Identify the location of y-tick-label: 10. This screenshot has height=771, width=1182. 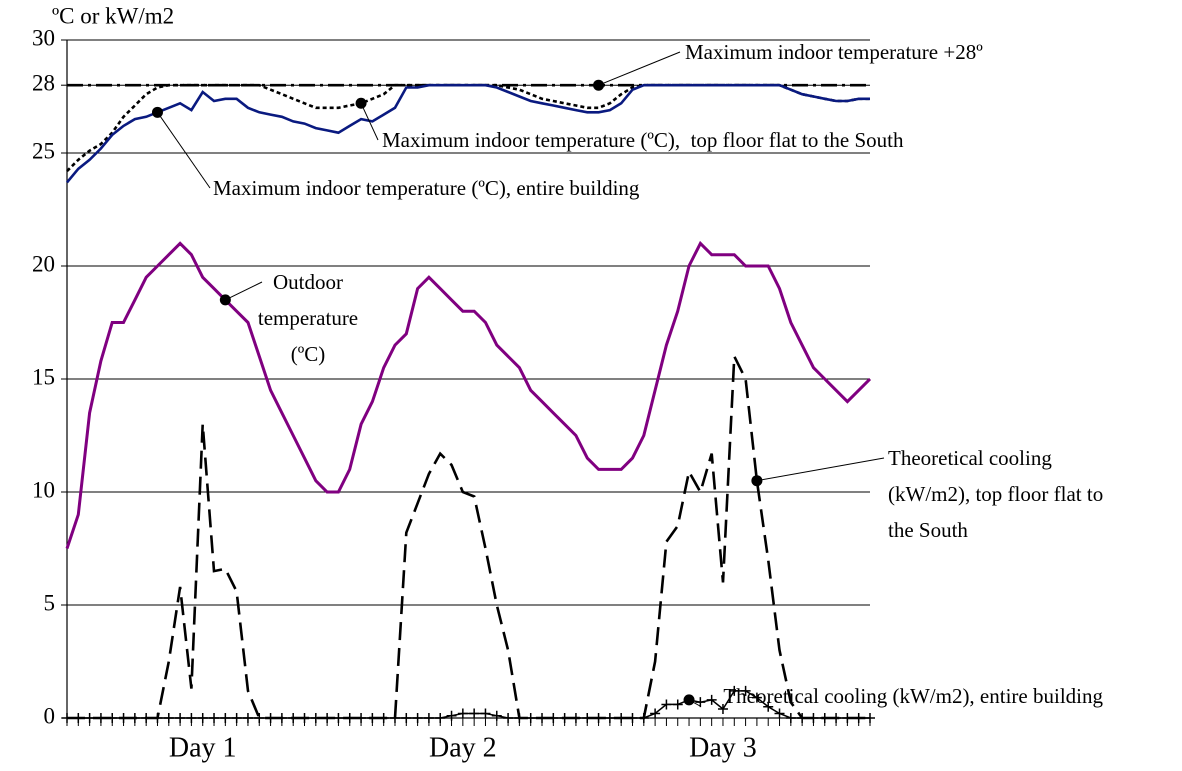
(43, 489).